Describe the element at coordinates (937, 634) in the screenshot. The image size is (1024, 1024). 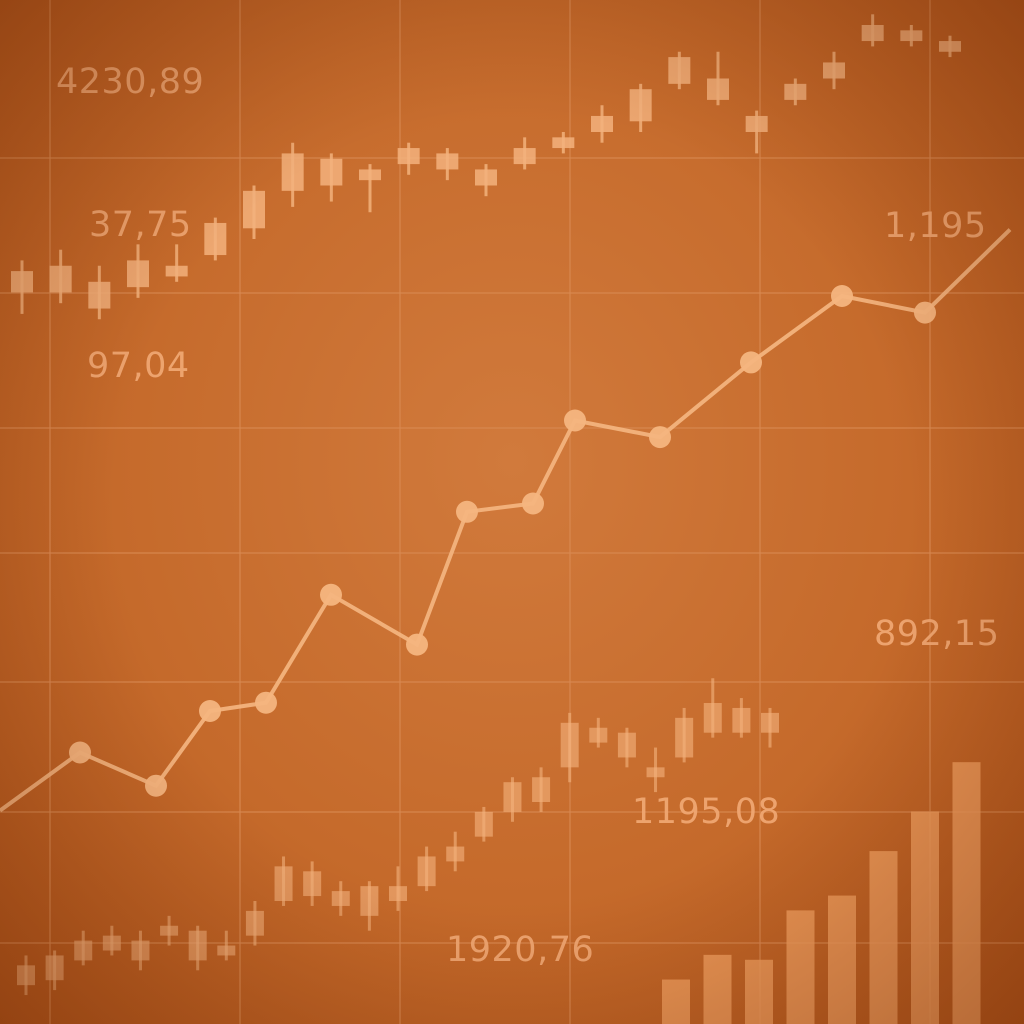
I see `value-label: 892,15` at that location.